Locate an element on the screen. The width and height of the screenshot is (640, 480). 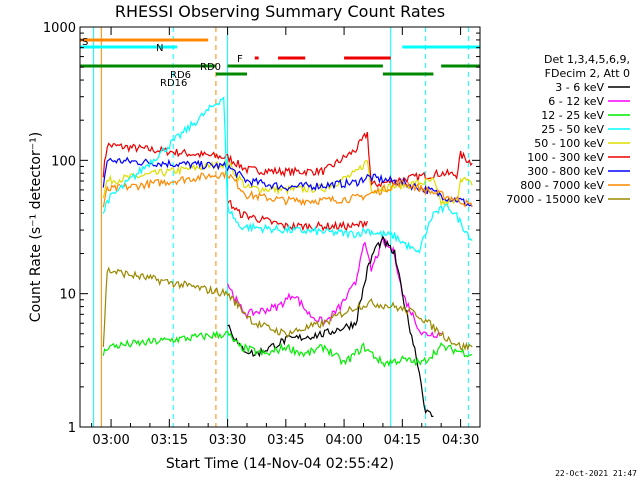
x-tick-label: 03:00 is located at coordinates (110, 440).